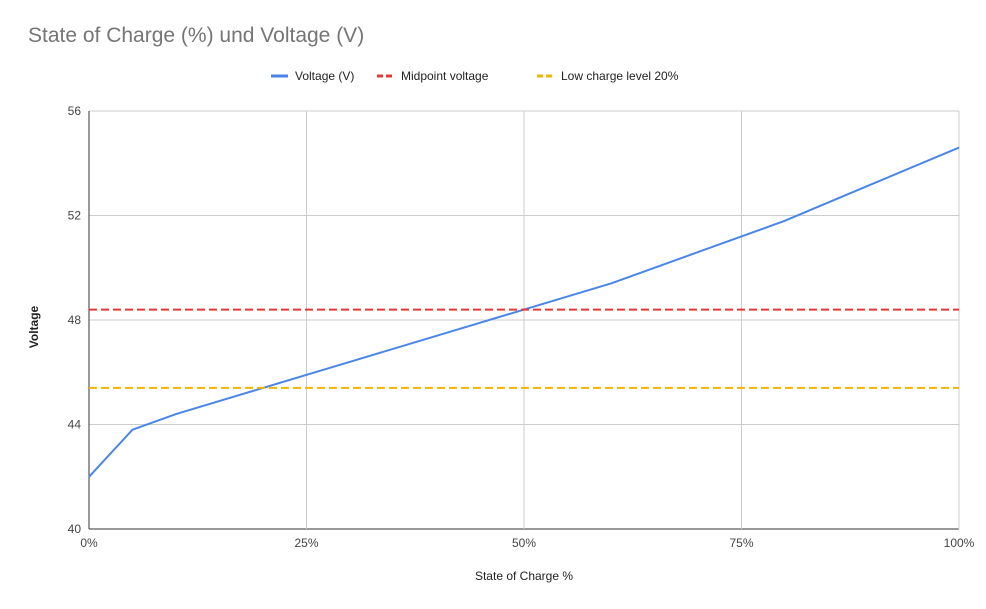 The width and height of the screenshot is (986, 609). I want to click on x-axis-title: State of Charge %, so click(524, 576).